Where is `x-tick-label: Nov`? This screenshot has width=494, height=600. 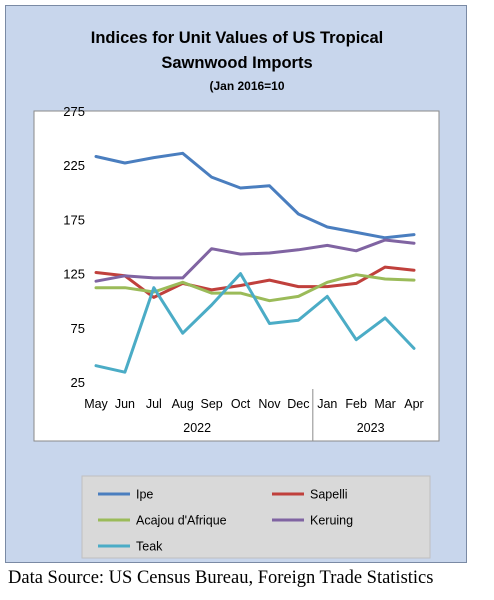 x-tick-label: Nov is located at coordinates (269, 404).